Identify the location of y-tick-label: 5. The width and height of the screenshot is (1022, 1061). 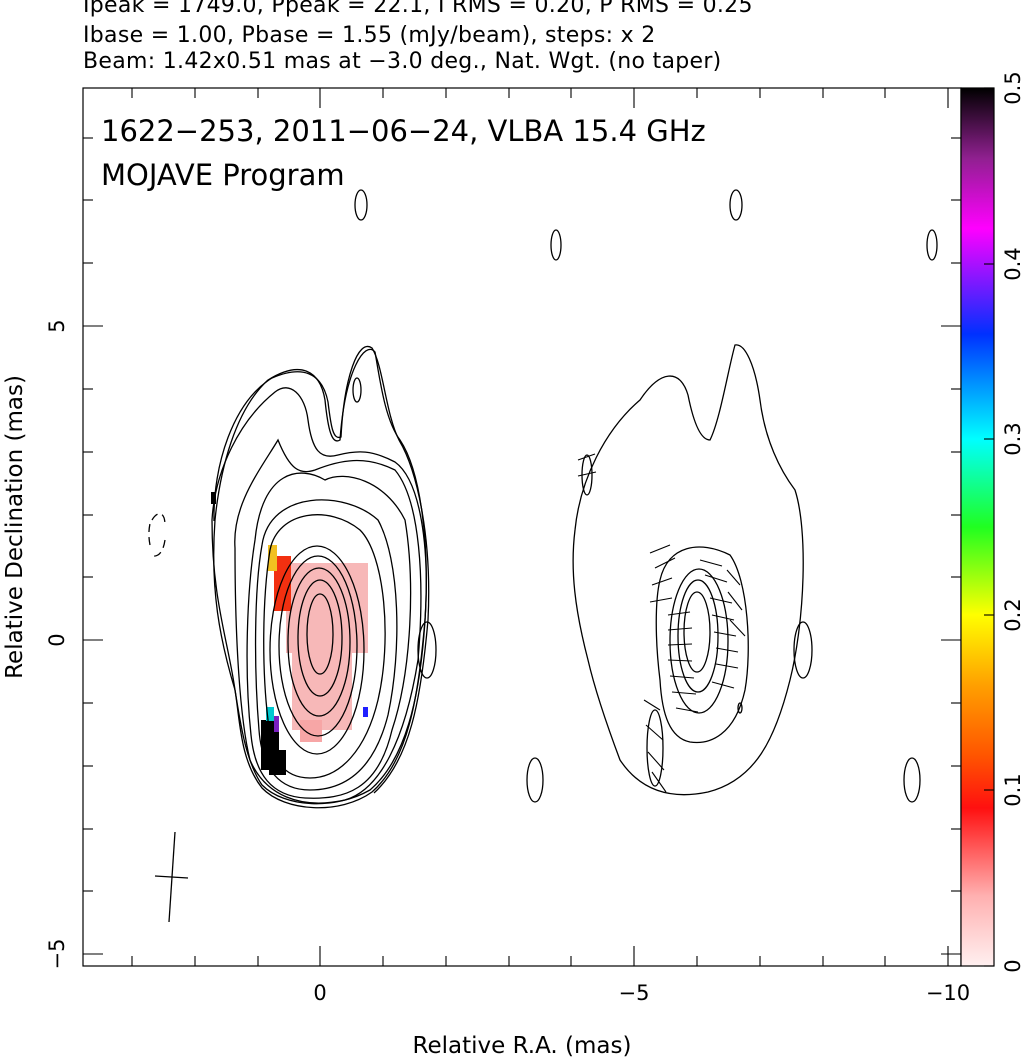
(57, 325).